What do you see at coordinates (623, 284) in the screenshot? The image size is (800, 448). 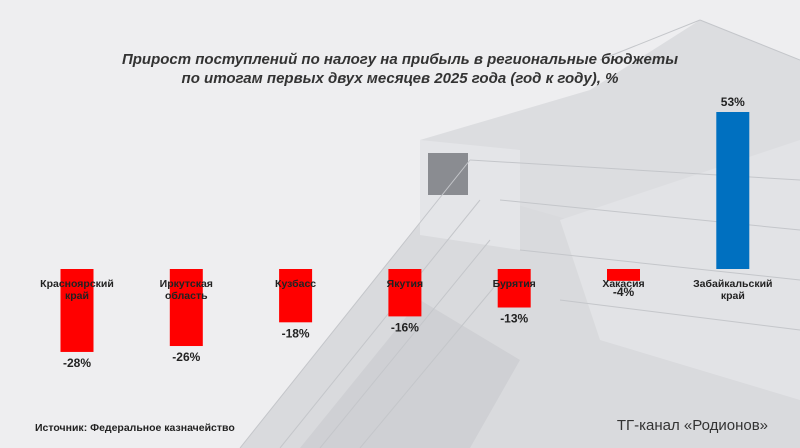 I see `category-label-6-line-1: Хакасия` at bounding box center [623, 284].